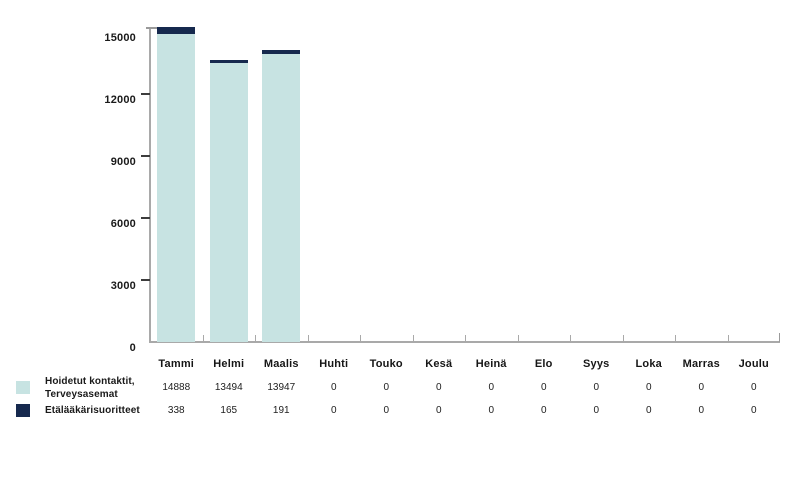 This screenshot has height=477, width=795. What do you see at coordinates (491, 364) in the screenshot?
I see `x-axis-month-label: Heinä` at bounding box center [491, 364].